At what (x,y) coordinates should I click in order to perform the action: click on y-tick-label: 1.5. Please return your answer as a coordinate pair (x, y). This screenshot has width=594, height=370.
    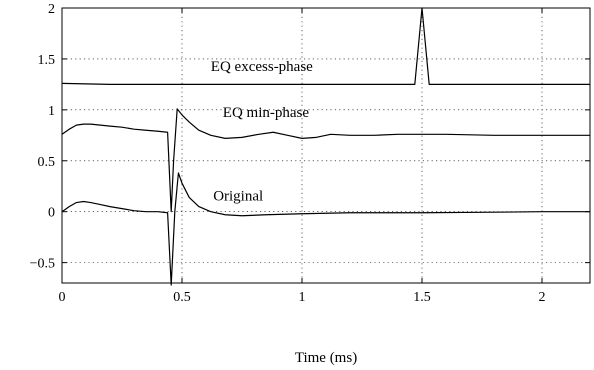
    Looking at the image, I should click on (47, 60).